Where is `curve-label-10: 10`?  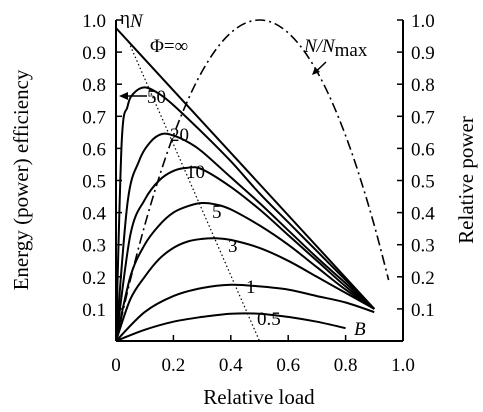
curve-label-10: 10 is located at coordinates (195, 172).